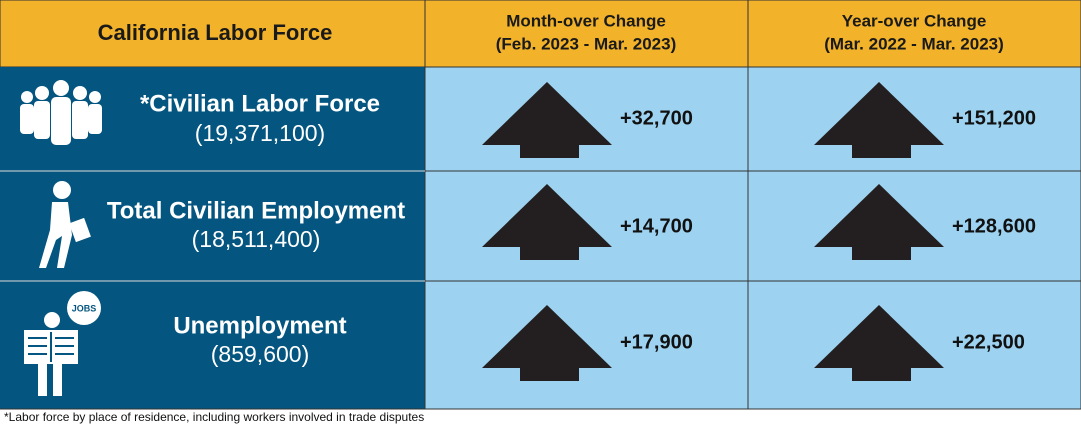  What do you see at coordinates (914, 20) in the screenshot?
I see `column-header: Year-over Change` at bounding box center [914, 20].